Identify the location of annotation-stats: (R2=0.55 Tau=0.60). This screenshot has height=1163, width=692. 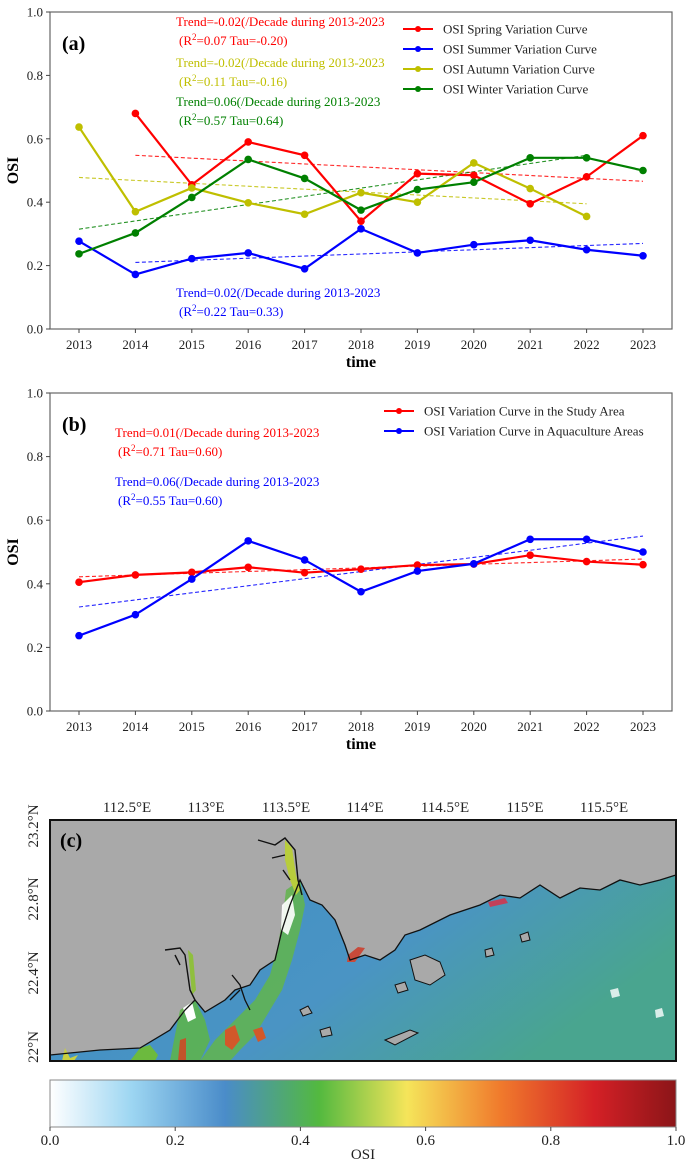
(170, 500).